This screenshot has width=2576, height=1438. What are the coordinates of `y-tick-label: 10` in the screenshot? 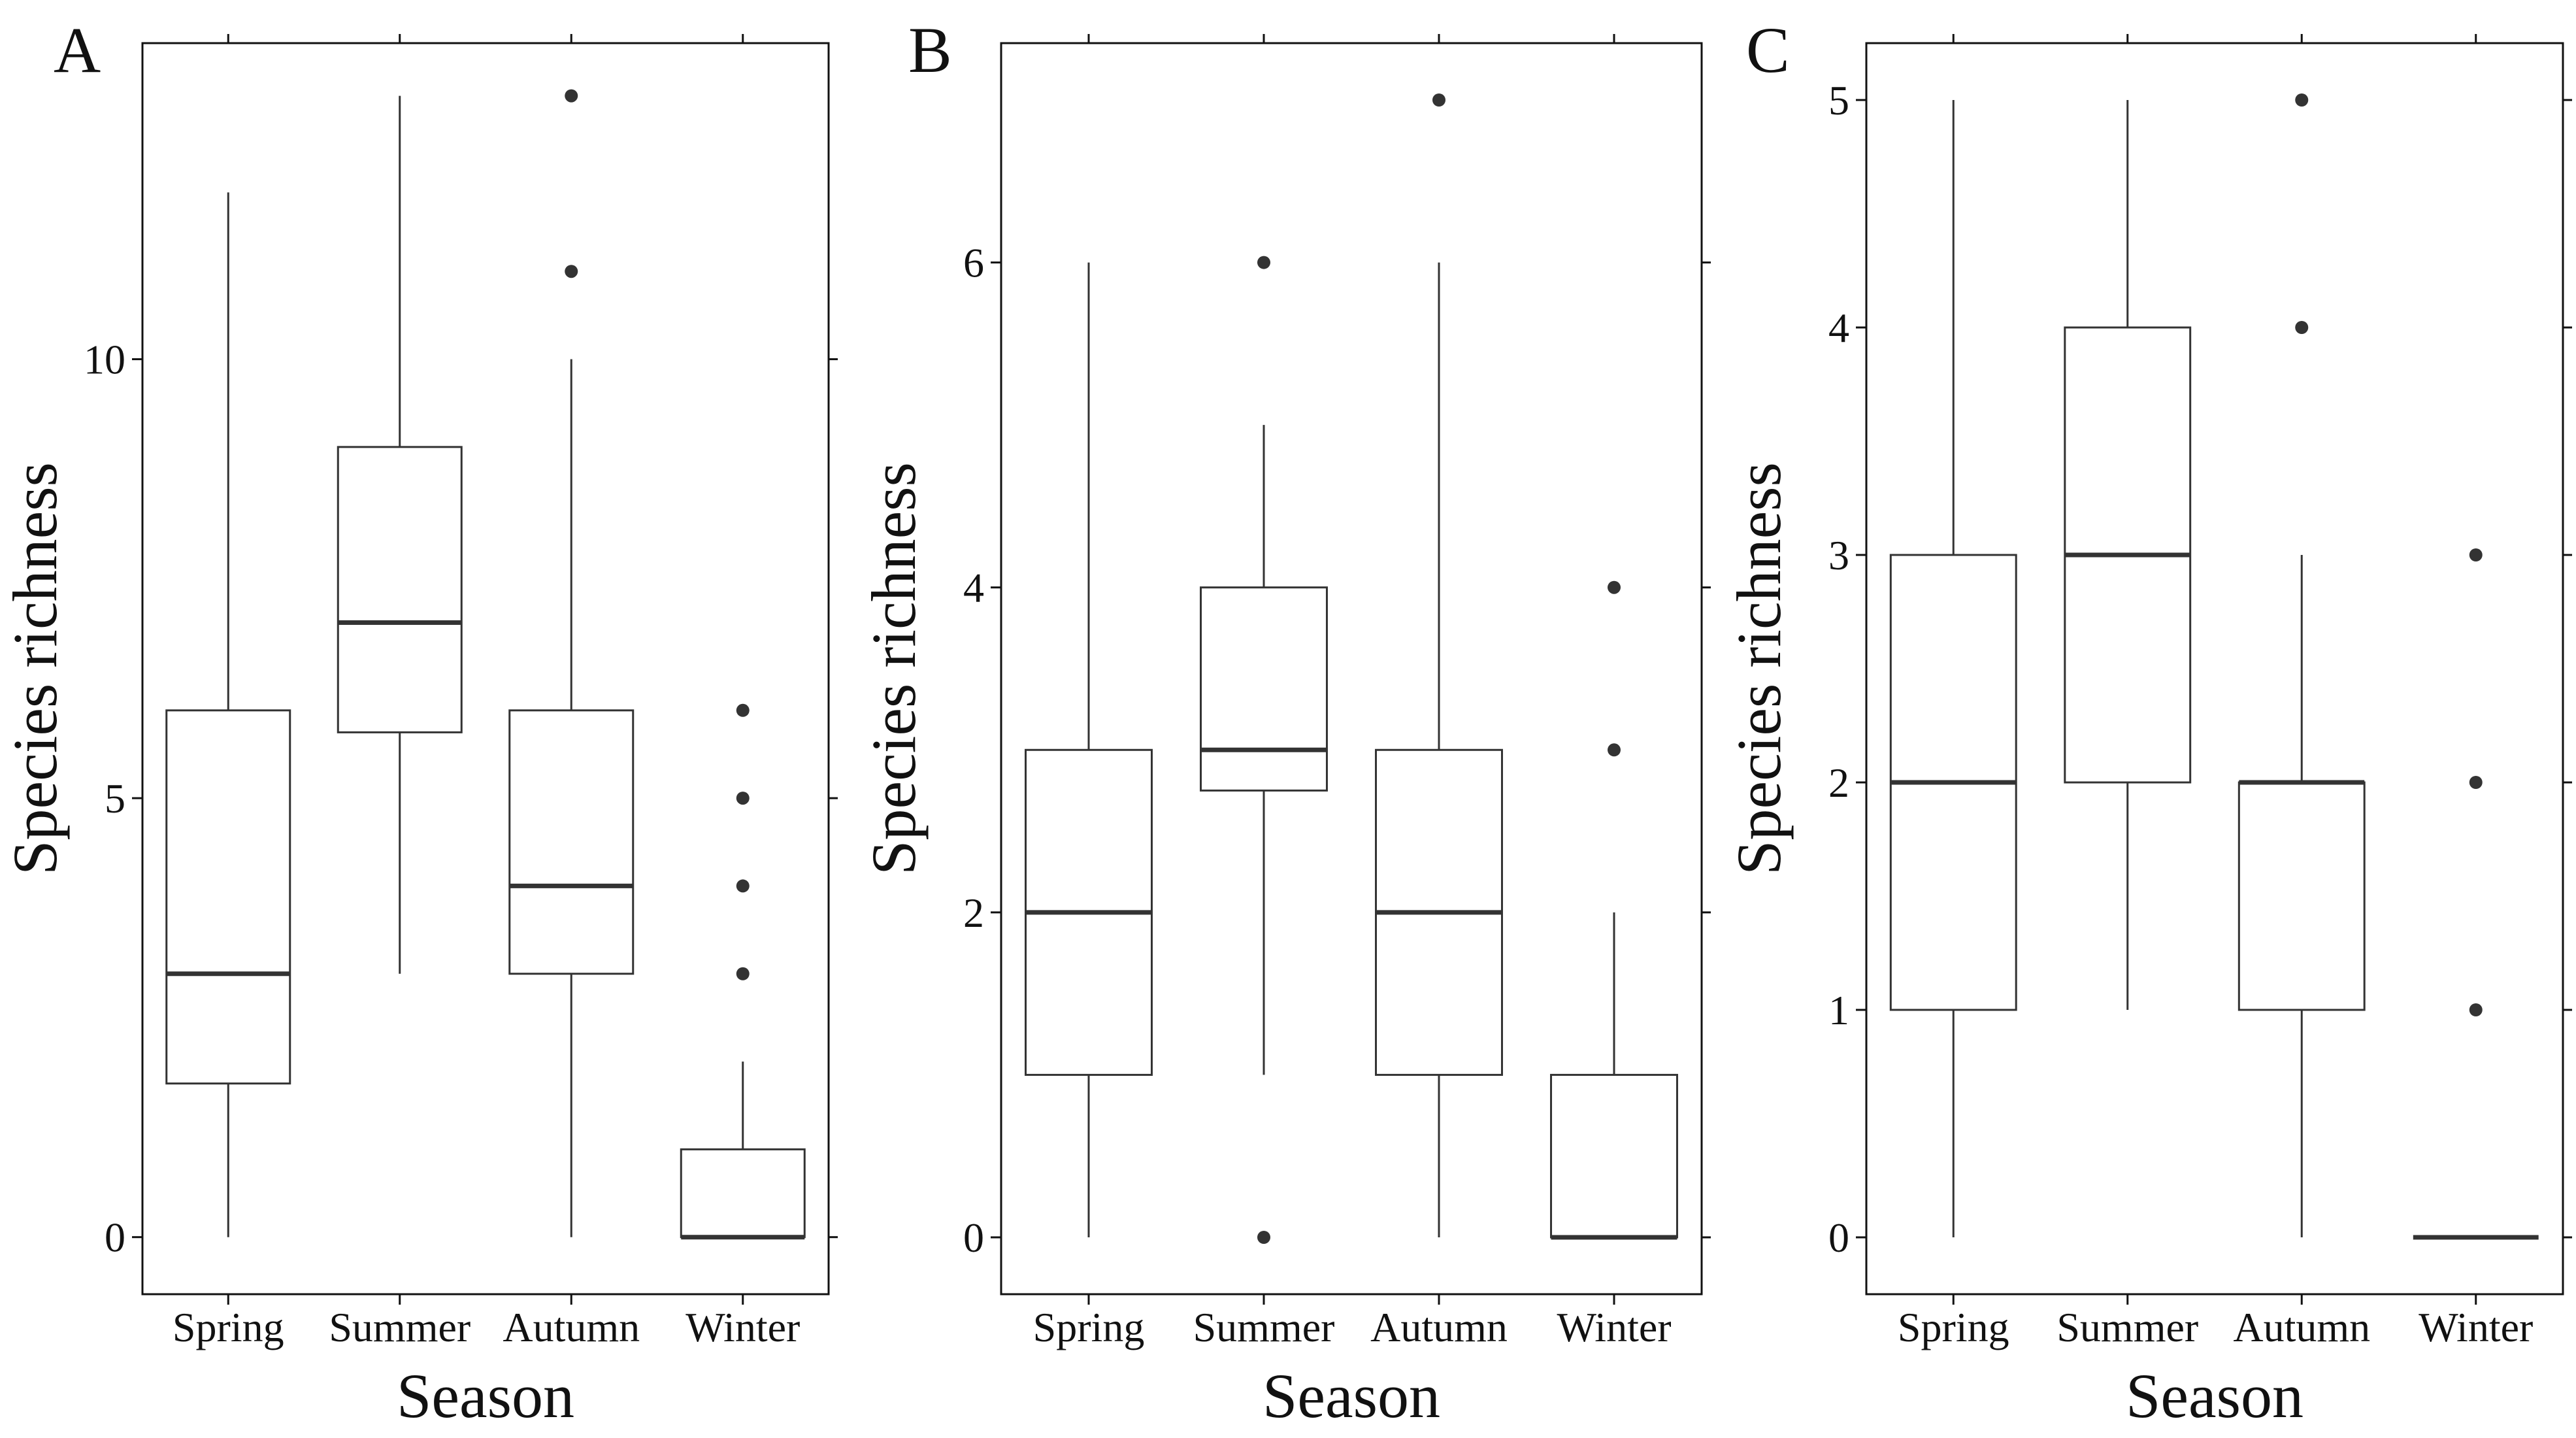 It's located at (104, 360).